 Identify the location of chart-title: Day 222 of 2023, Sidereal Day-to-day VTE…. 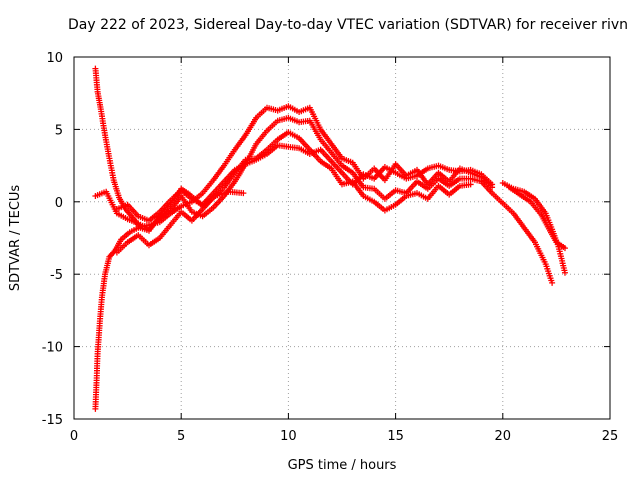
(347, 25).